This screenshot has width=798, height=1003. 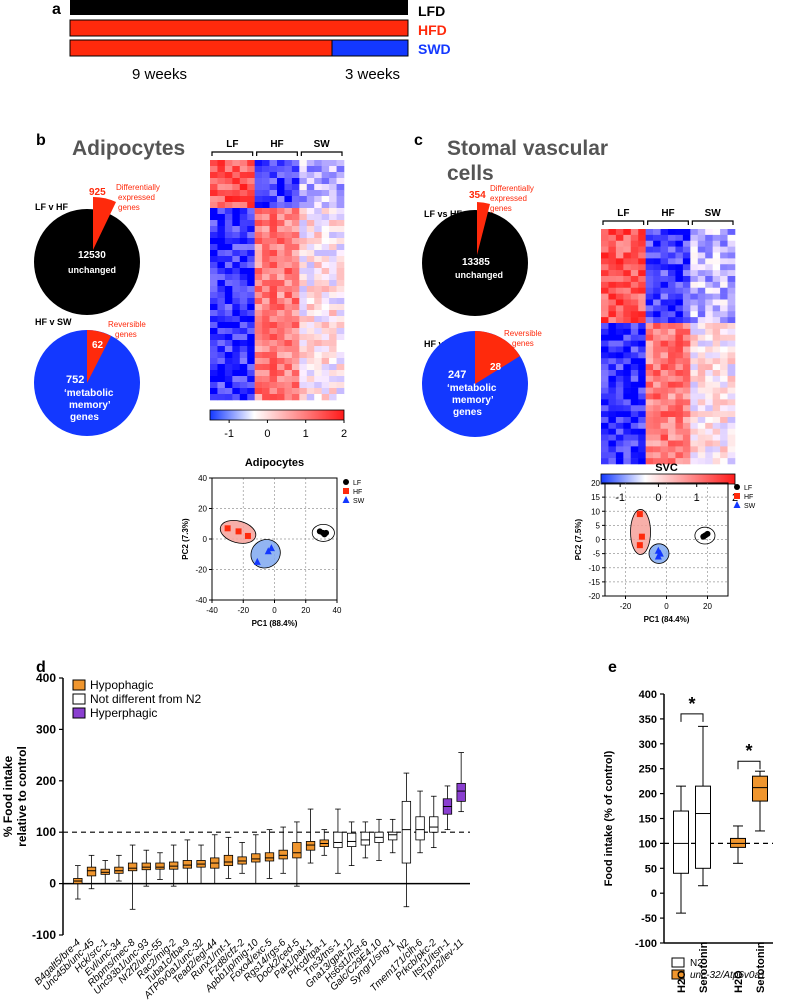 I want to click on pie-de-slice, so click(x=483, y=228).